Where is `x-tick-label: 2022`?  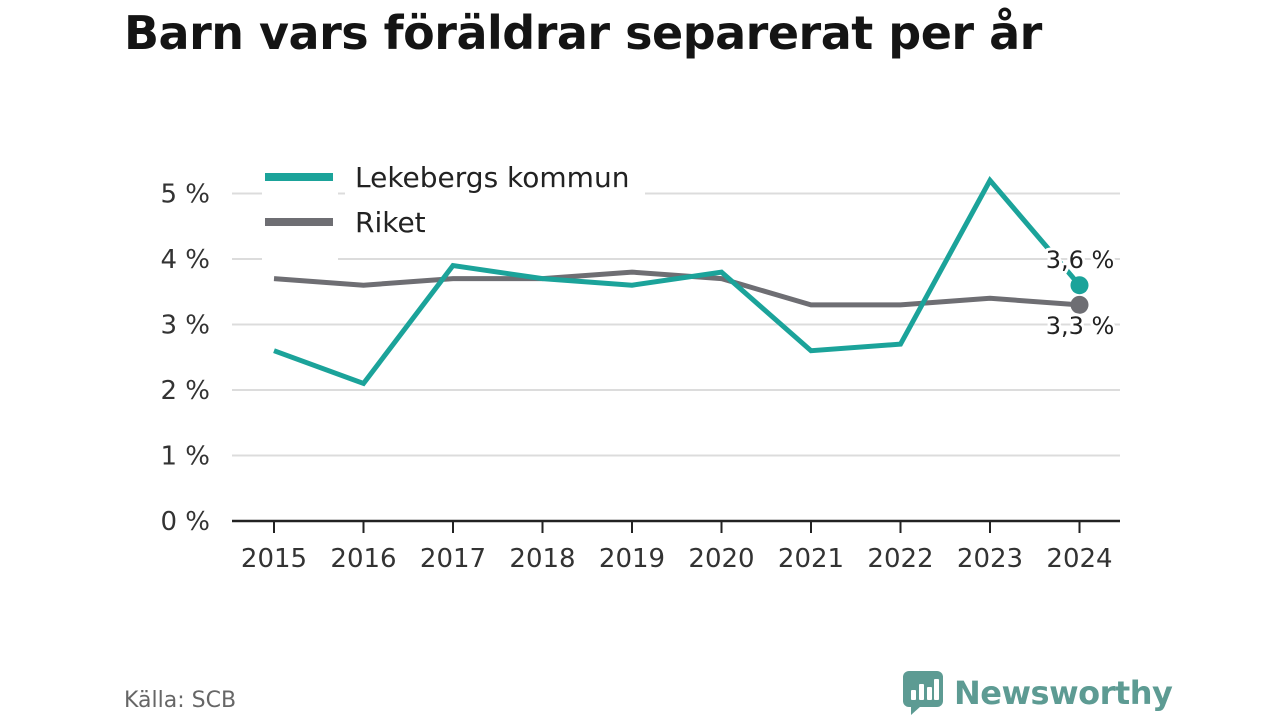 x-tick-label: 2022 is located at coordinates (900, 559).